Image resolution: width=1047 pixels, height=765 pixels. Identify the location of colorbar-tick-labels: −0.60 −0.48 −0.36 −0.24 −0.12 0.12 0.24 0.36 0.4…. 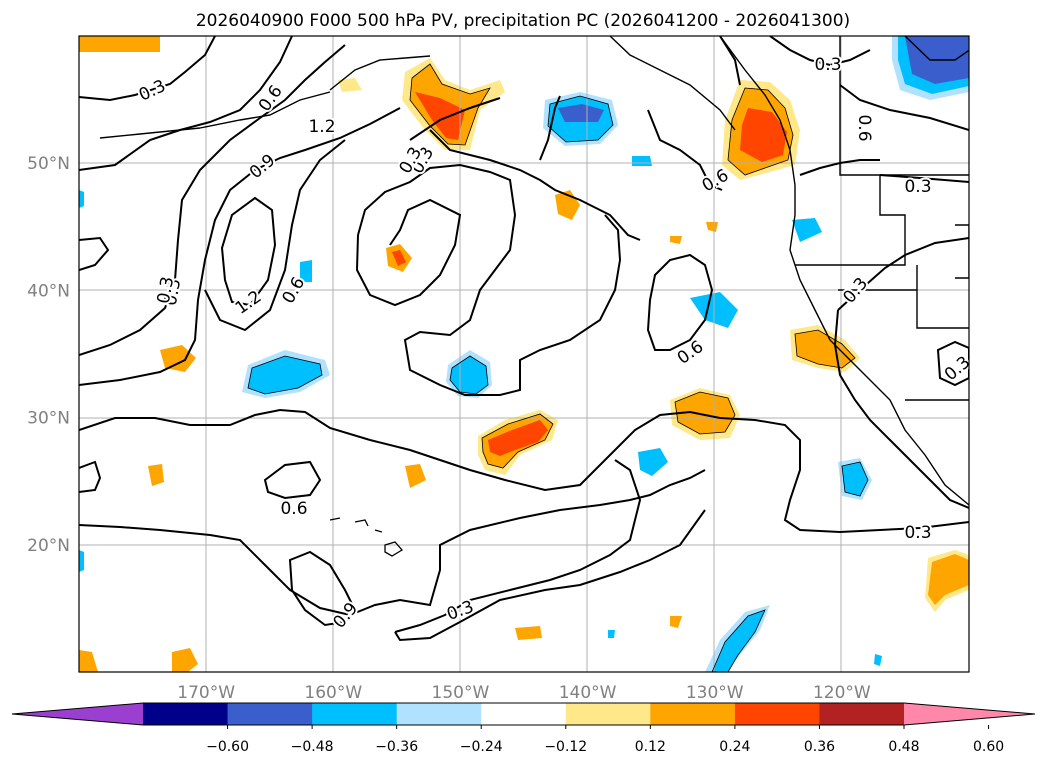
(605, 740).